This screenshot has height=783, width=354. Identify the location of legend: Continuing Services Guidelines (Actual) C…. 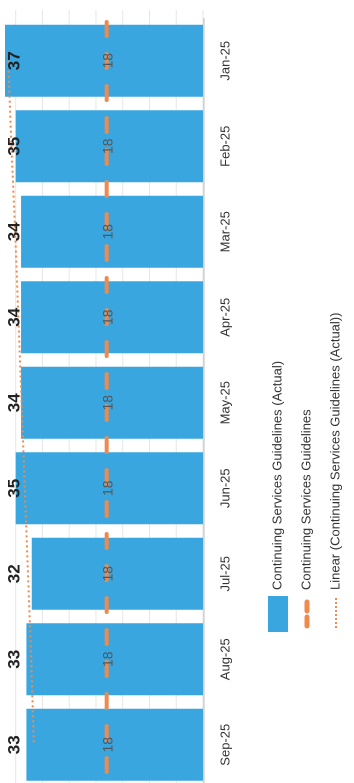
(305, 472).